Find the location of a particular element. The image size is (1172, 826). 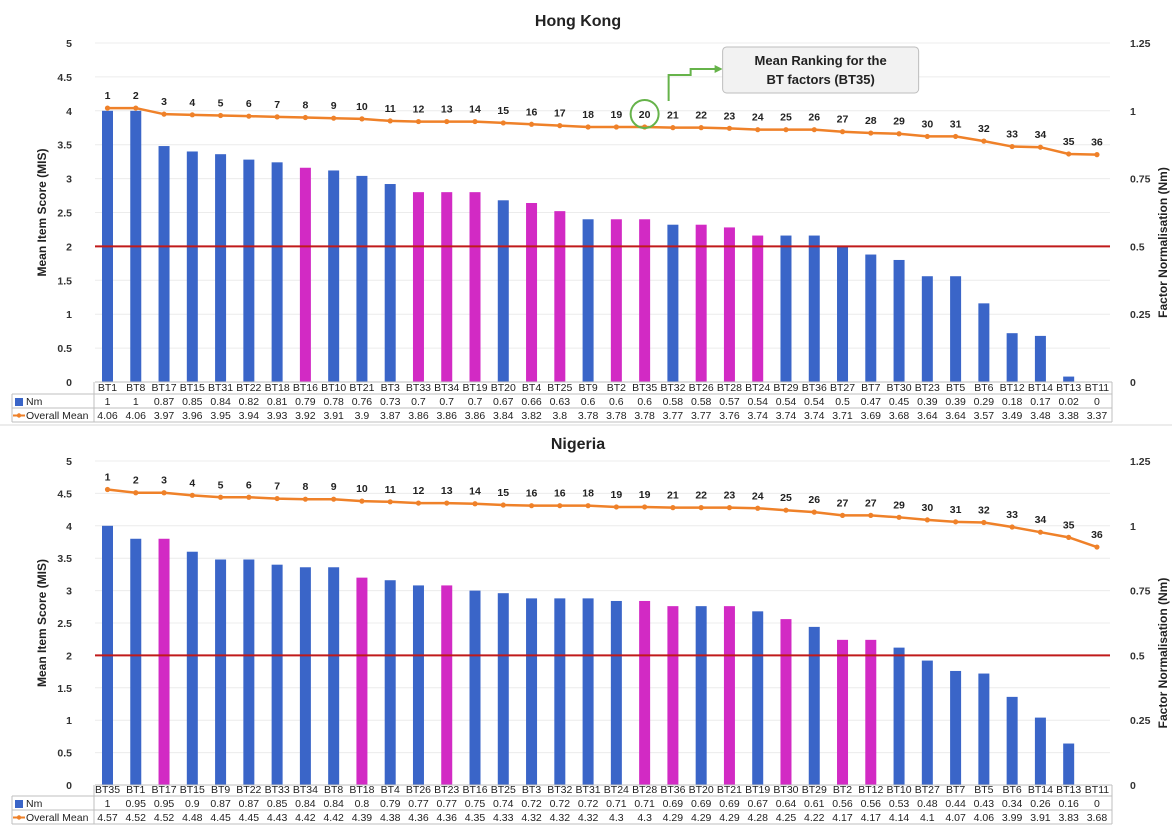

nm-value: 0.84 is located at coordinates (333, 804).